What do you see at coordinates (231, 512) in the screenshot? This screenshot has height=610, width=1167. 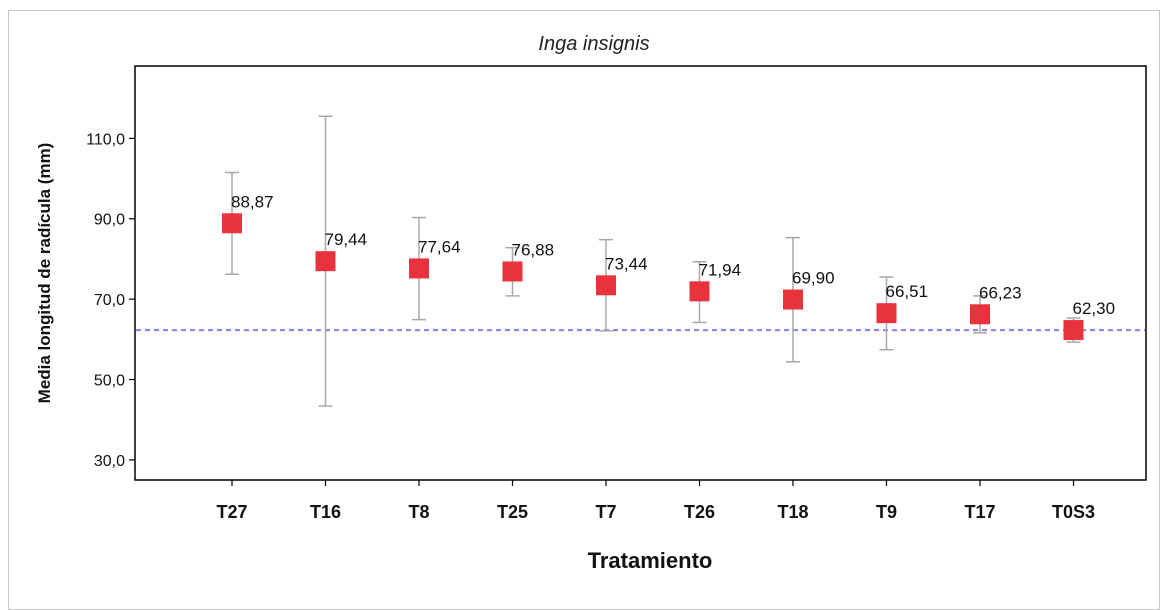 I see `x-tick-label: T27` at bounding box center [231, 512].